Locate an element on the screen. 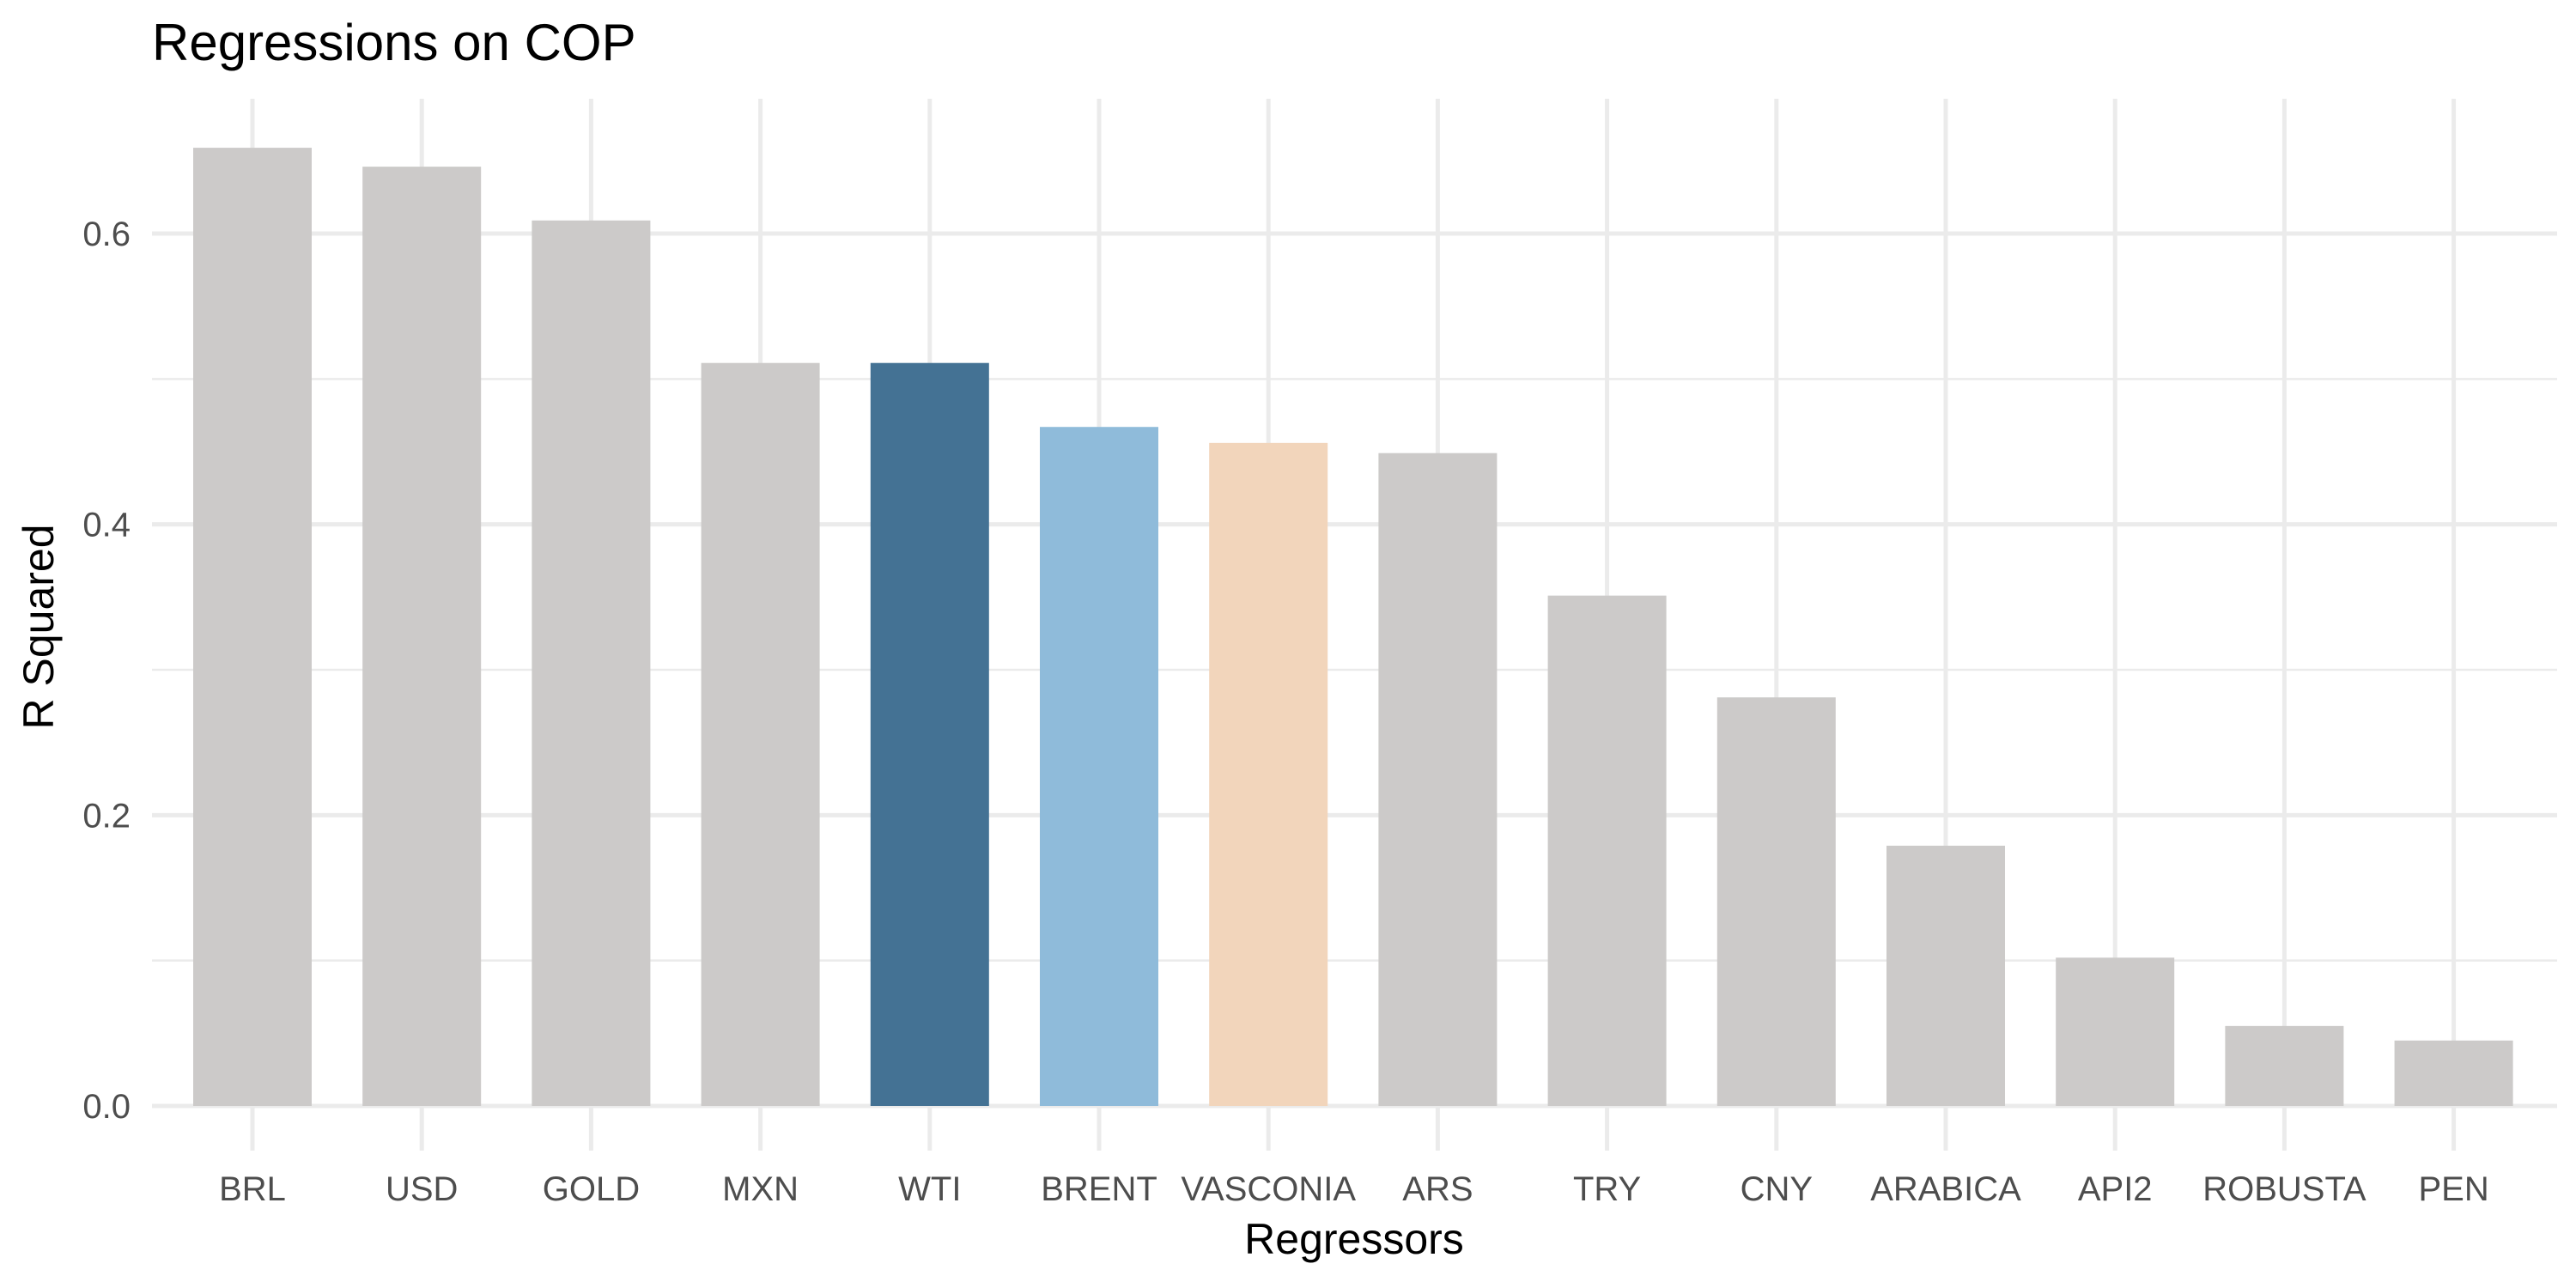  x-tick-label: ARABICA is located at coordinates (1945, 1189).